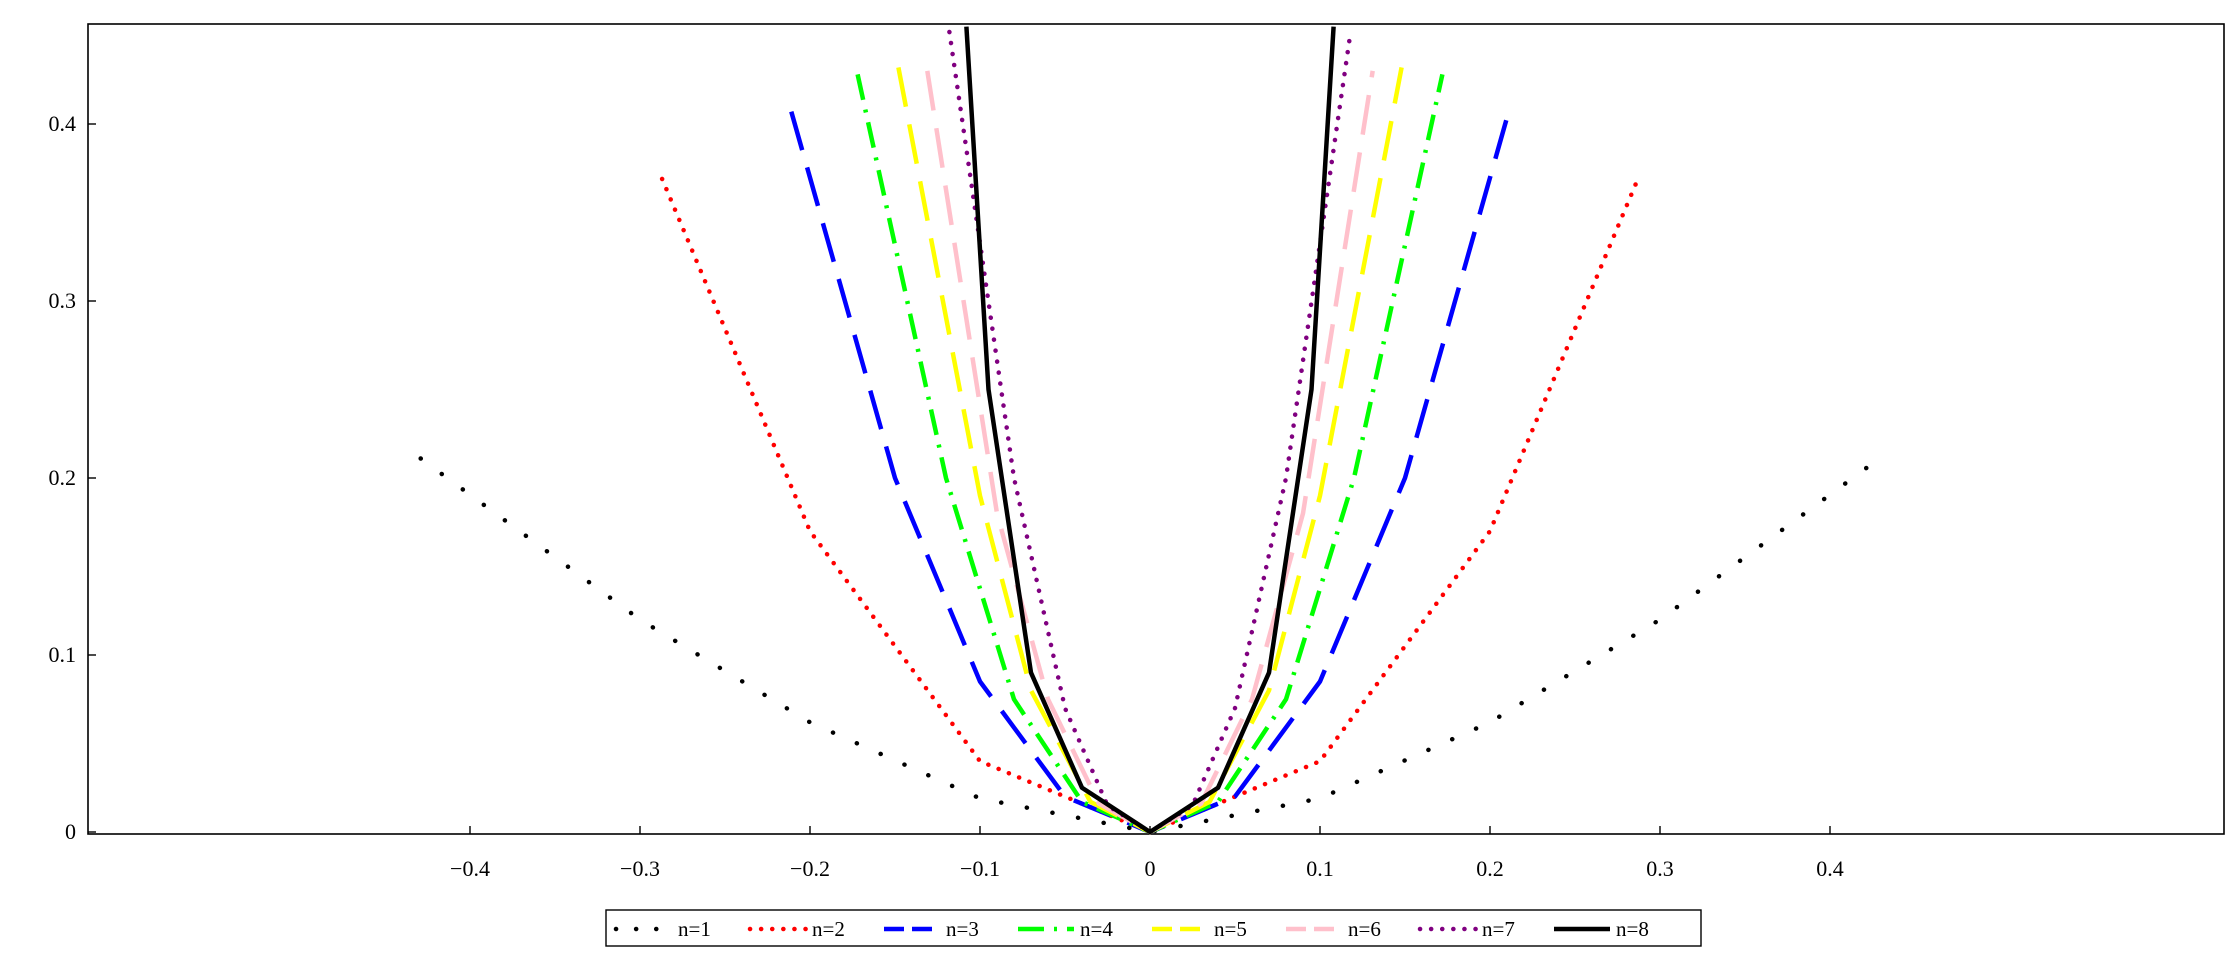 This screenshot has height=978, width=2239. I want to click on legend-label-n=8: n=8, so click(1632, 929).